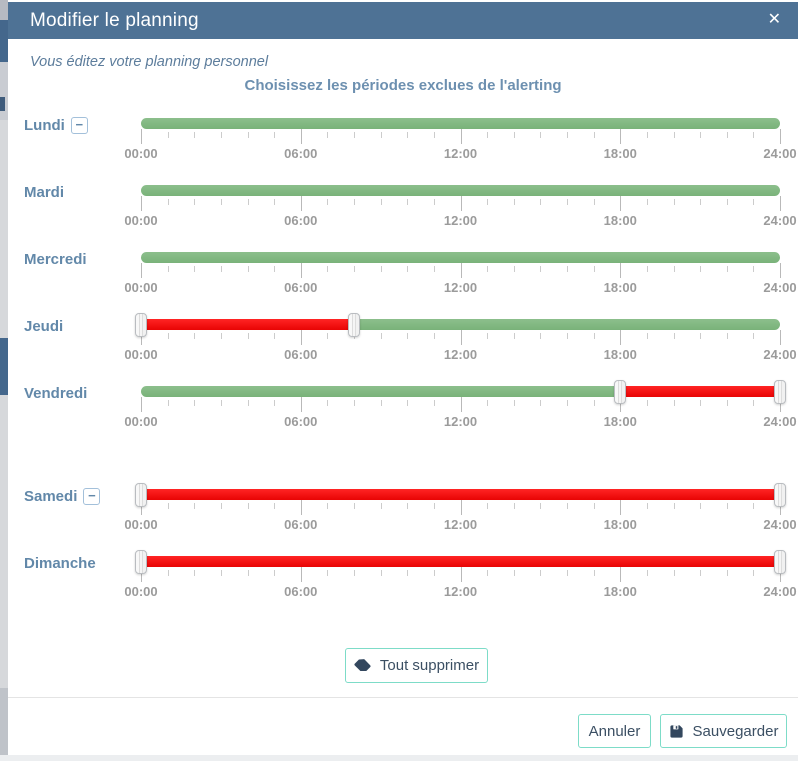 Image resolution: width=798 pixels, height=761 pixels. Describe the element at coordinates (723, 731) in the screenshot. I see `save-button: Sauvegarder` at that location.